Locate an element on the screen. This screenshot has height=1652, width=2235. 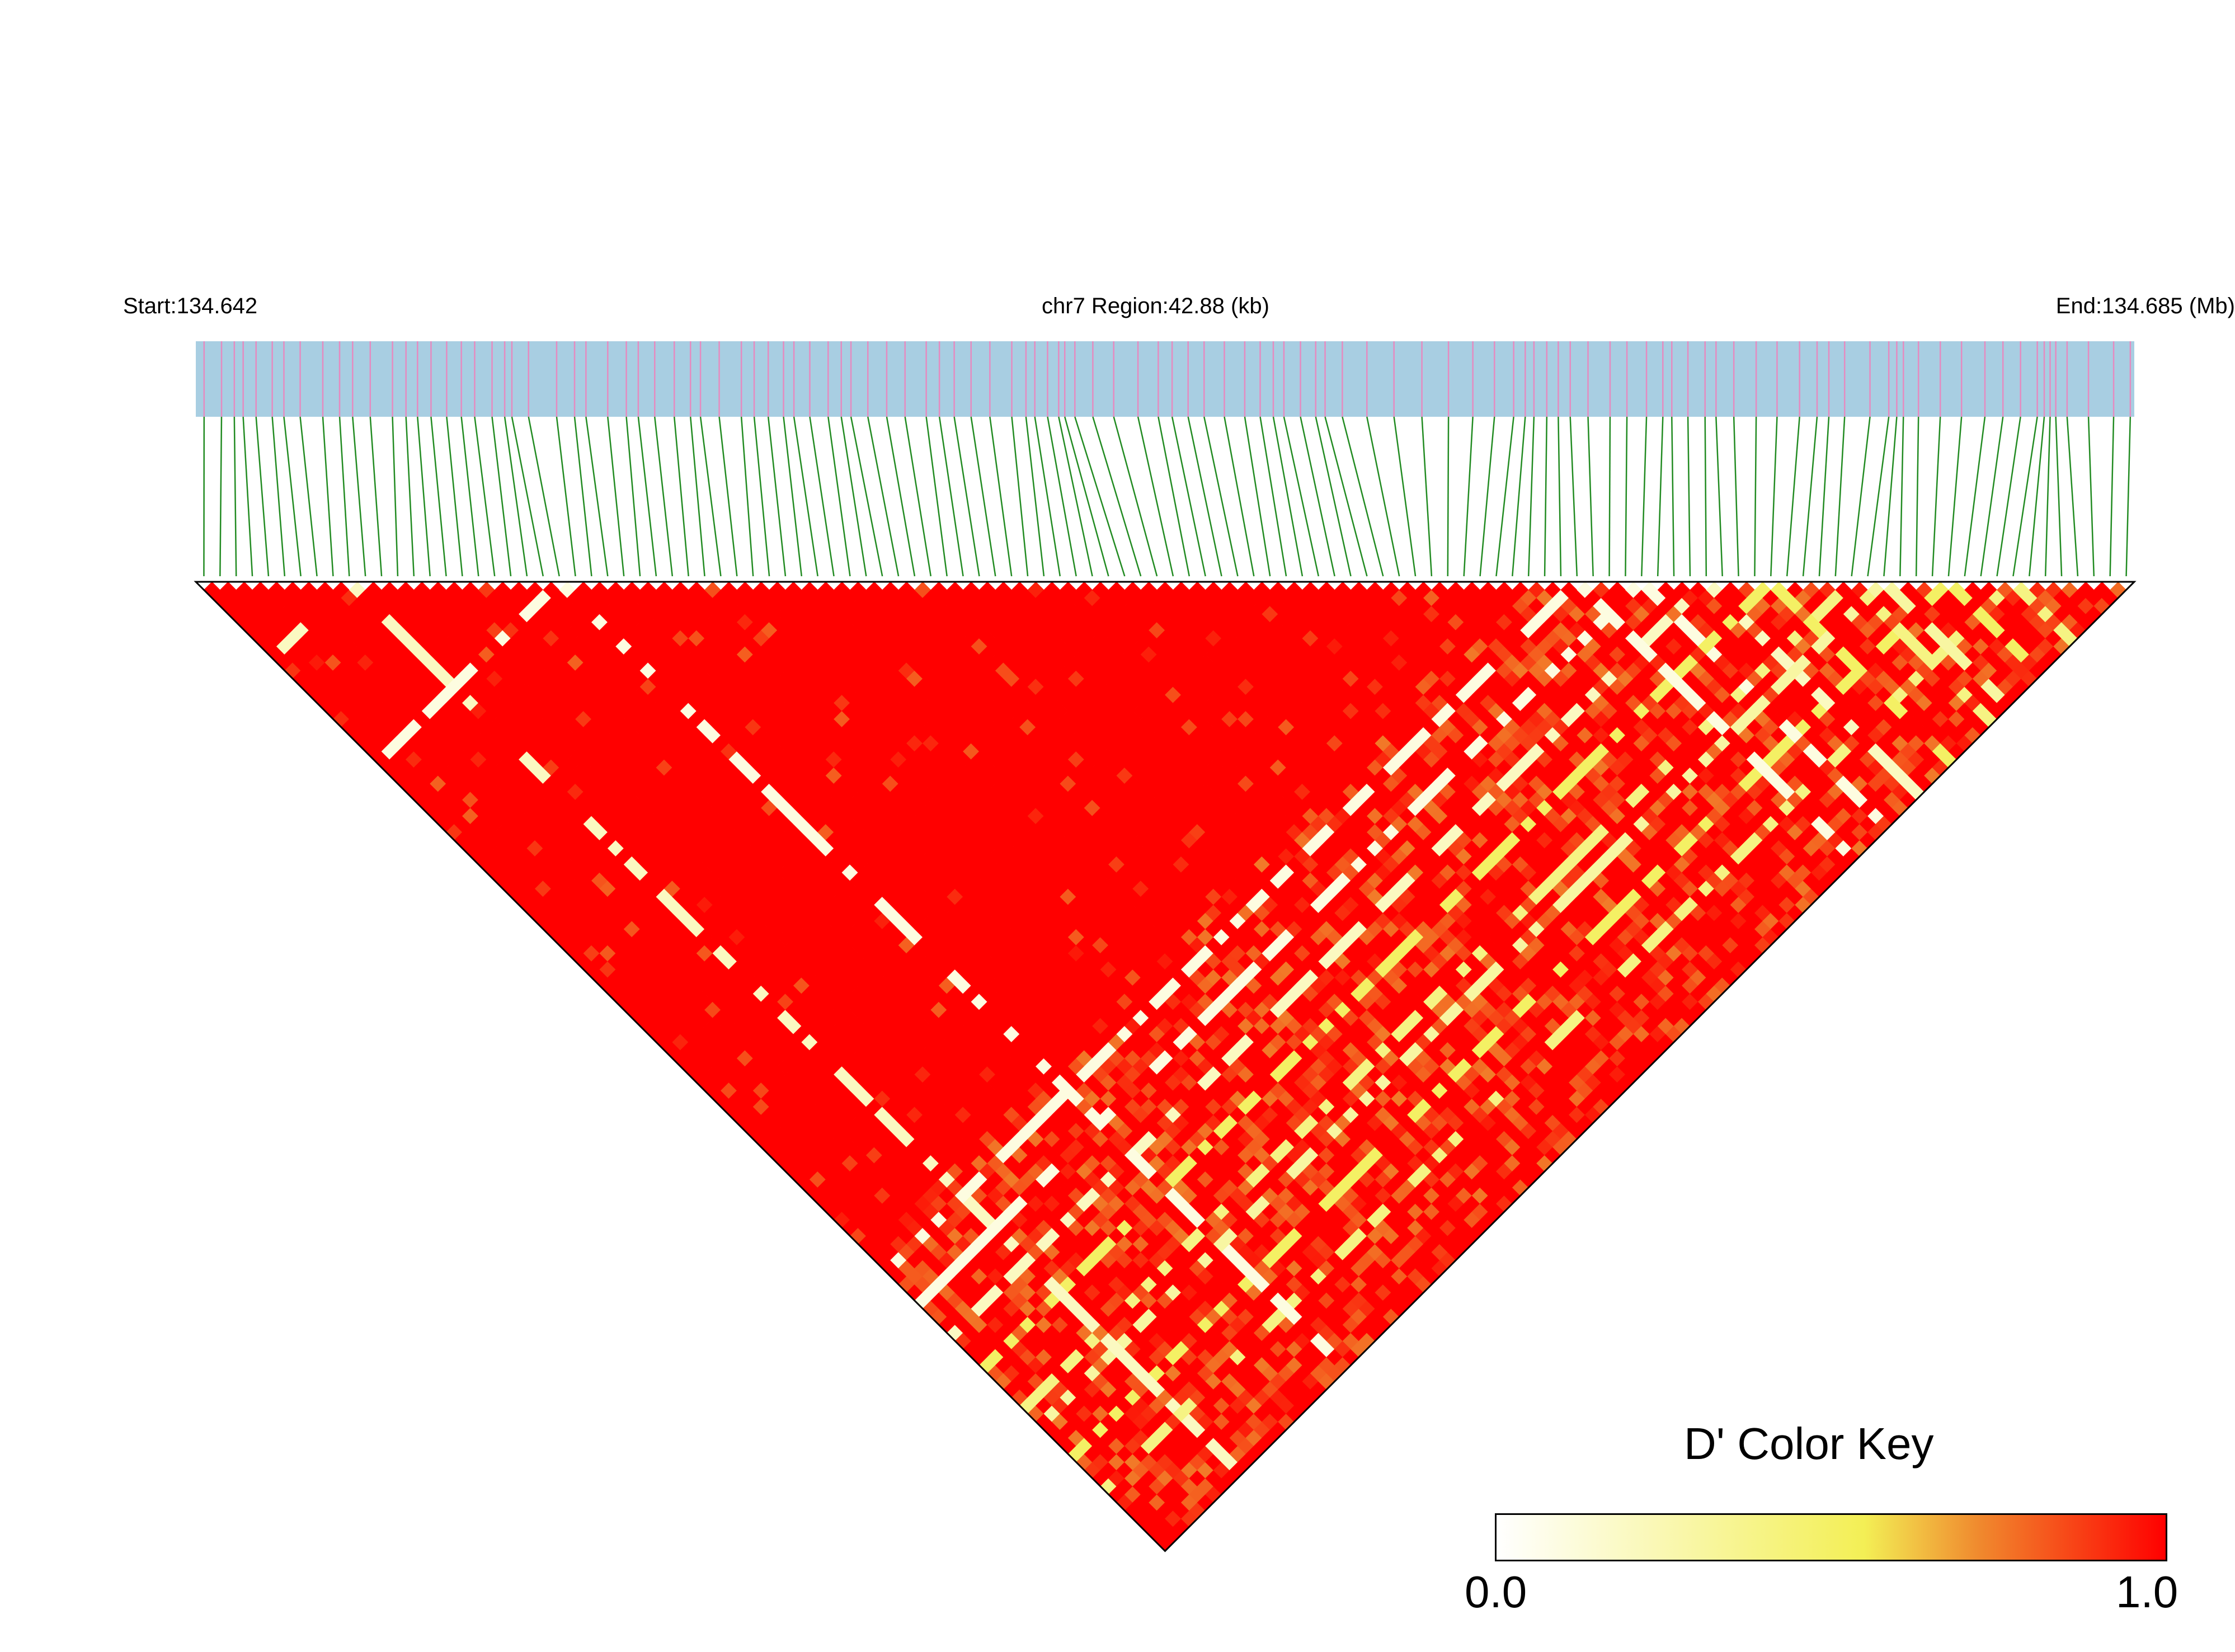
gene-track is located at coordinates (1165, 379).